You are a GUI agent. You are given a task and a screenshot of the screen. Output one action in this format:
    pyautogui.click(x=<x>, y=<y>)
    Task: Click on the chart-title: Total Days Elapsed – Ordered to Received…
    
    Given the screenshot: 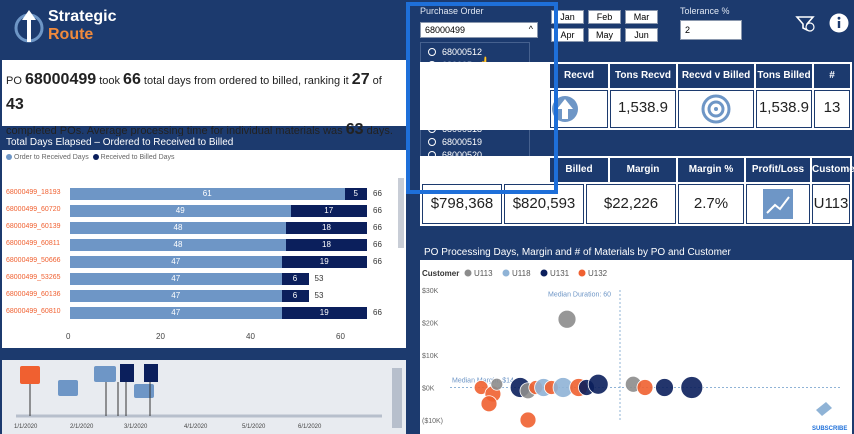 What is the action you would take?
    pyautogui.click(x=204, y=143)
    